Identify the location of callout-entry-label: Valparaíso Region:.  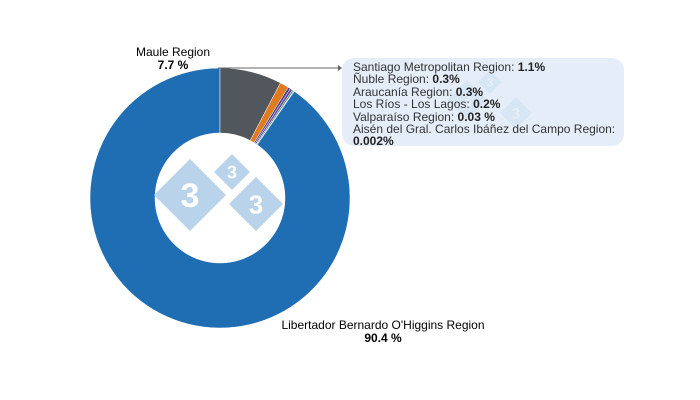
(405, 116).